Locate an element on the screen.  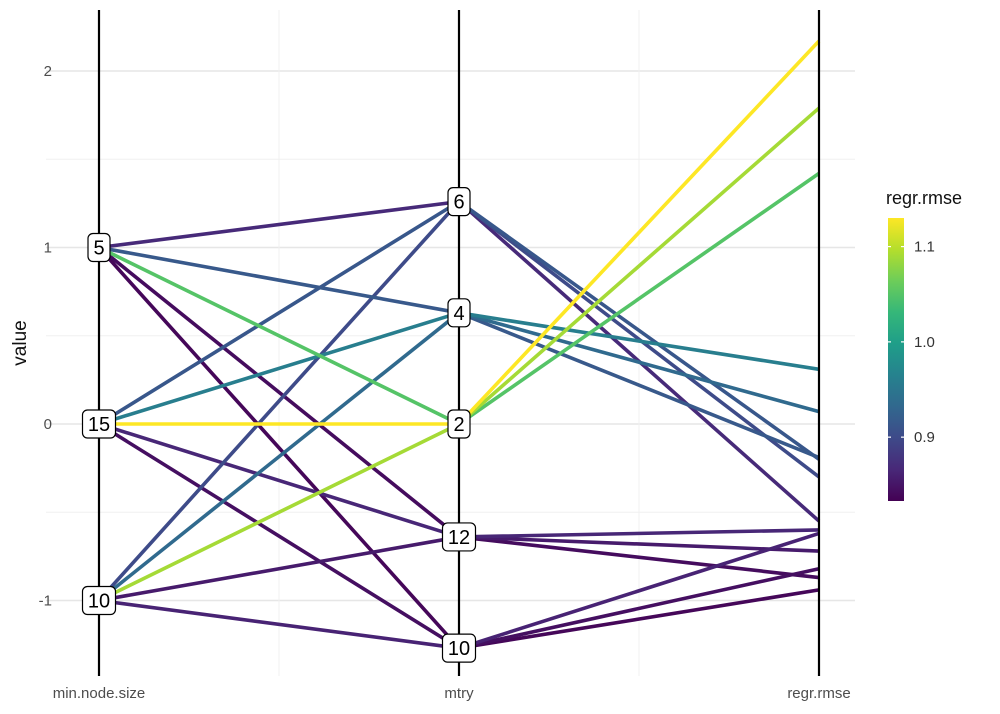
axis-value-label-text: 5 is located at coordinates (98, 249).